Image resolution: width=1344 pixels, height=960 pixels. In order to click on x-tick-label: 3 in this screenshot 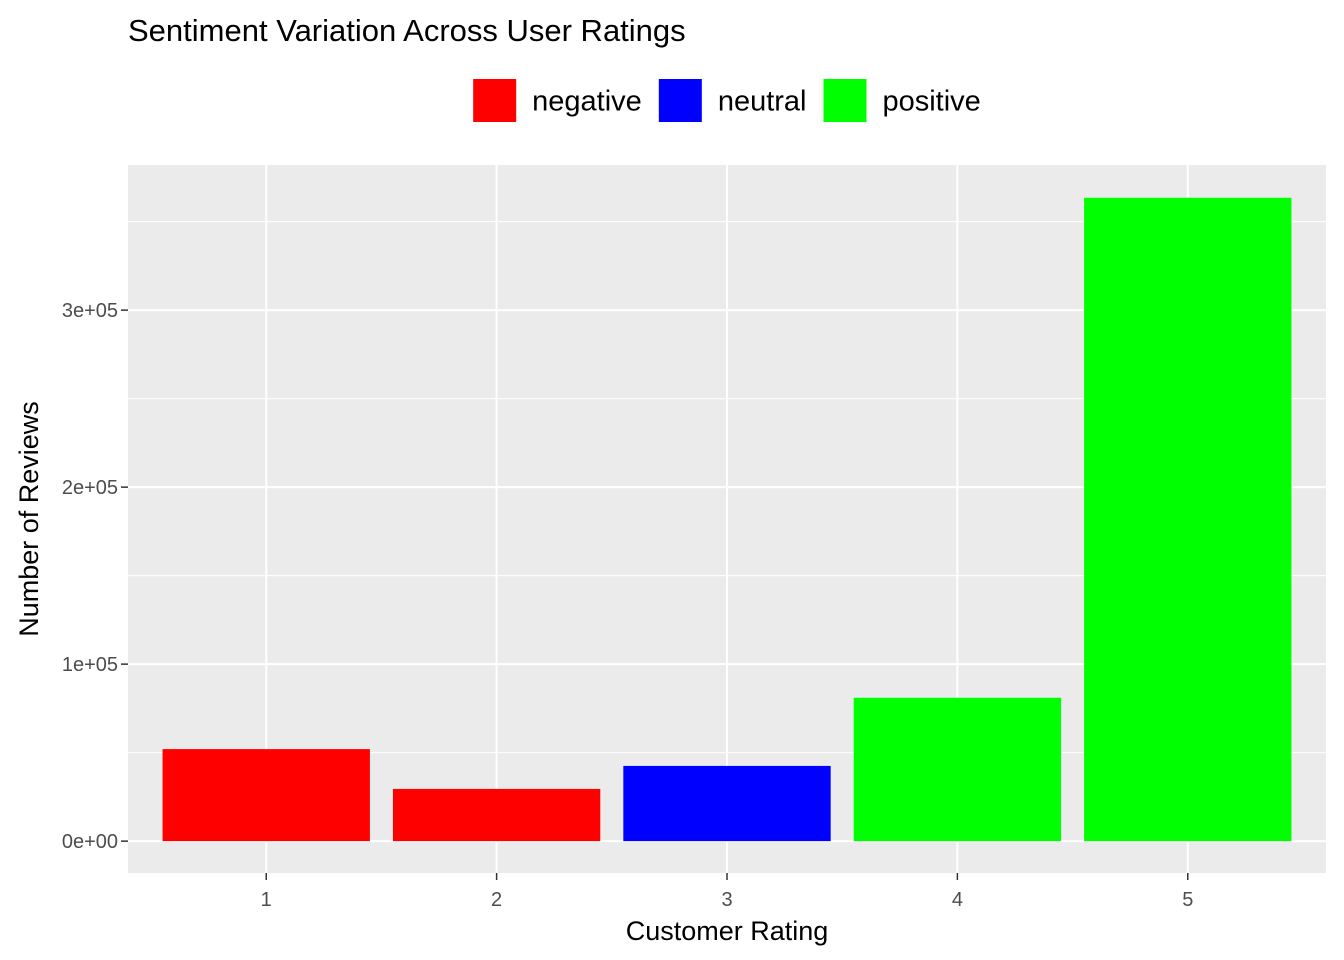, I will do `click(726, 900)`.